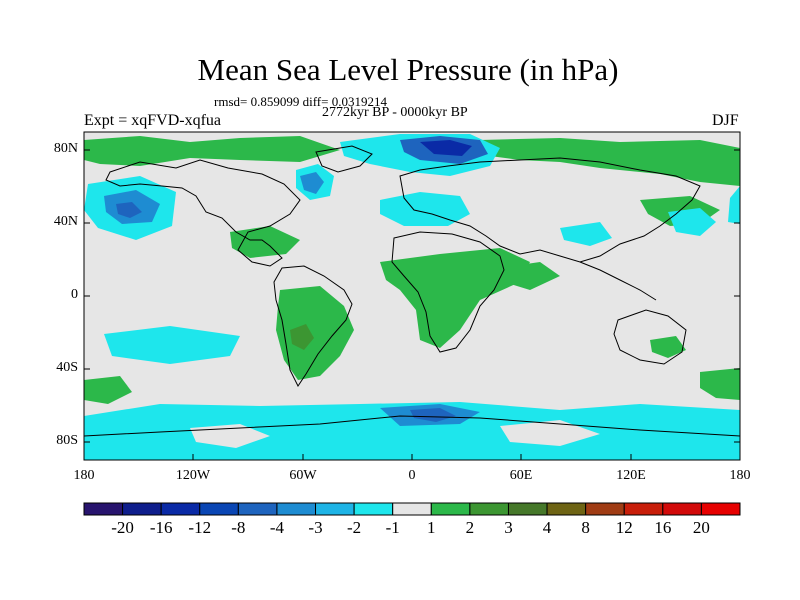 The image size is (800, 600). What do you see at coordinates (446, 148) in the screenshot?
I see `scandinavia-negative-core-deep` at bounding box center [446, 148].